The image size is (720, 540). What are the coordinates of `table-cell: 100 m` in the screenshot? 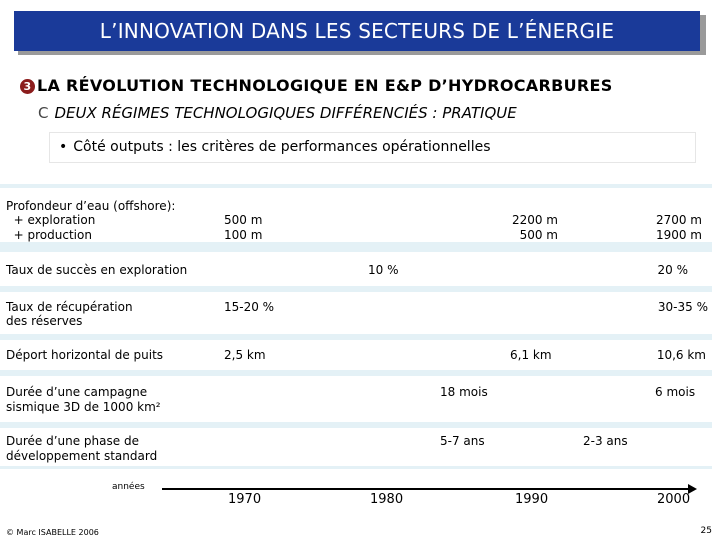 It's located at (243, 235).